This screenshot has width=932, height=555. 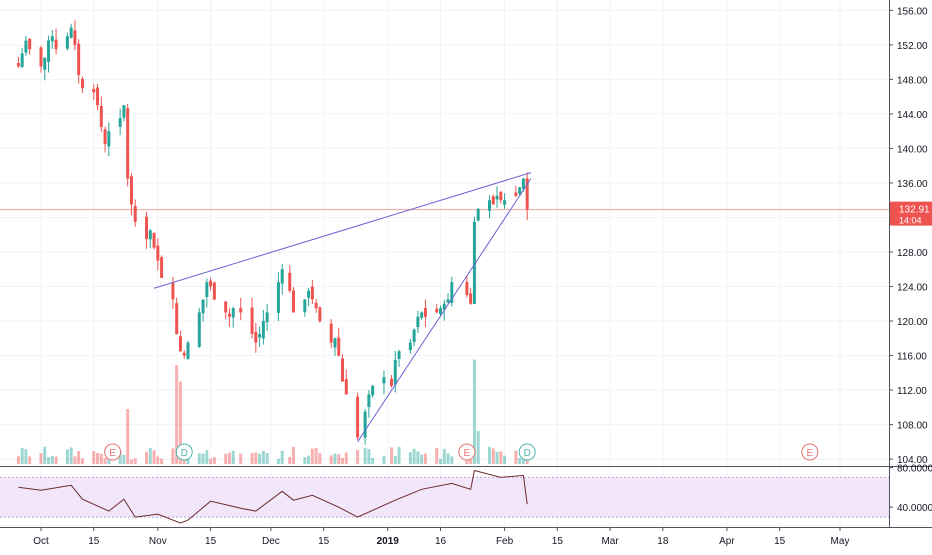 I want to click on dividend-marker: D, so click(x=527, y=452).